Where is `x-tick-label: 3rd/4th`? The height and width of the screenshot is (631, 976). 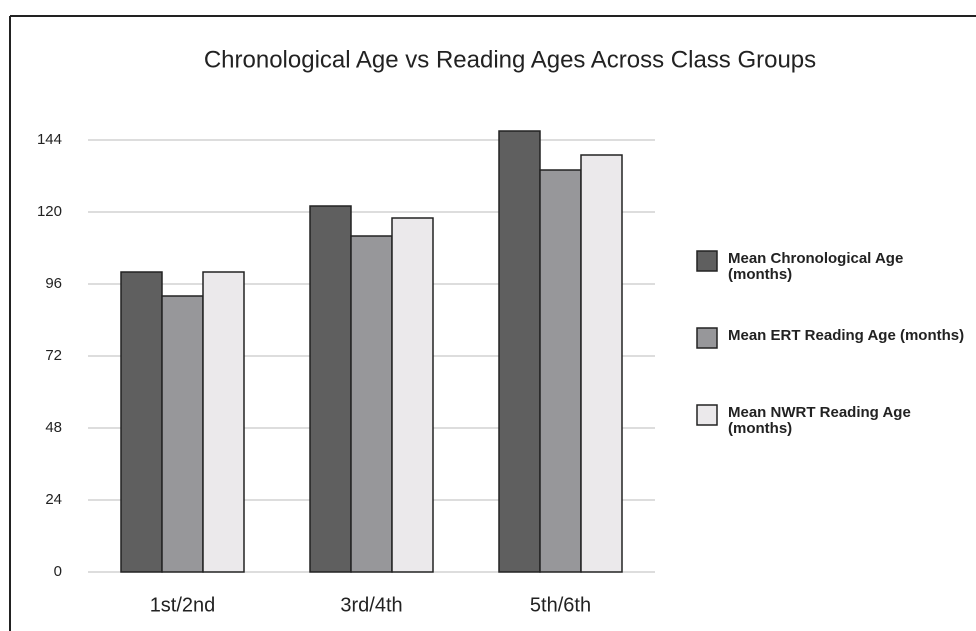 x-tick-label: 3rd/4th is located at coordinates (371, 605).